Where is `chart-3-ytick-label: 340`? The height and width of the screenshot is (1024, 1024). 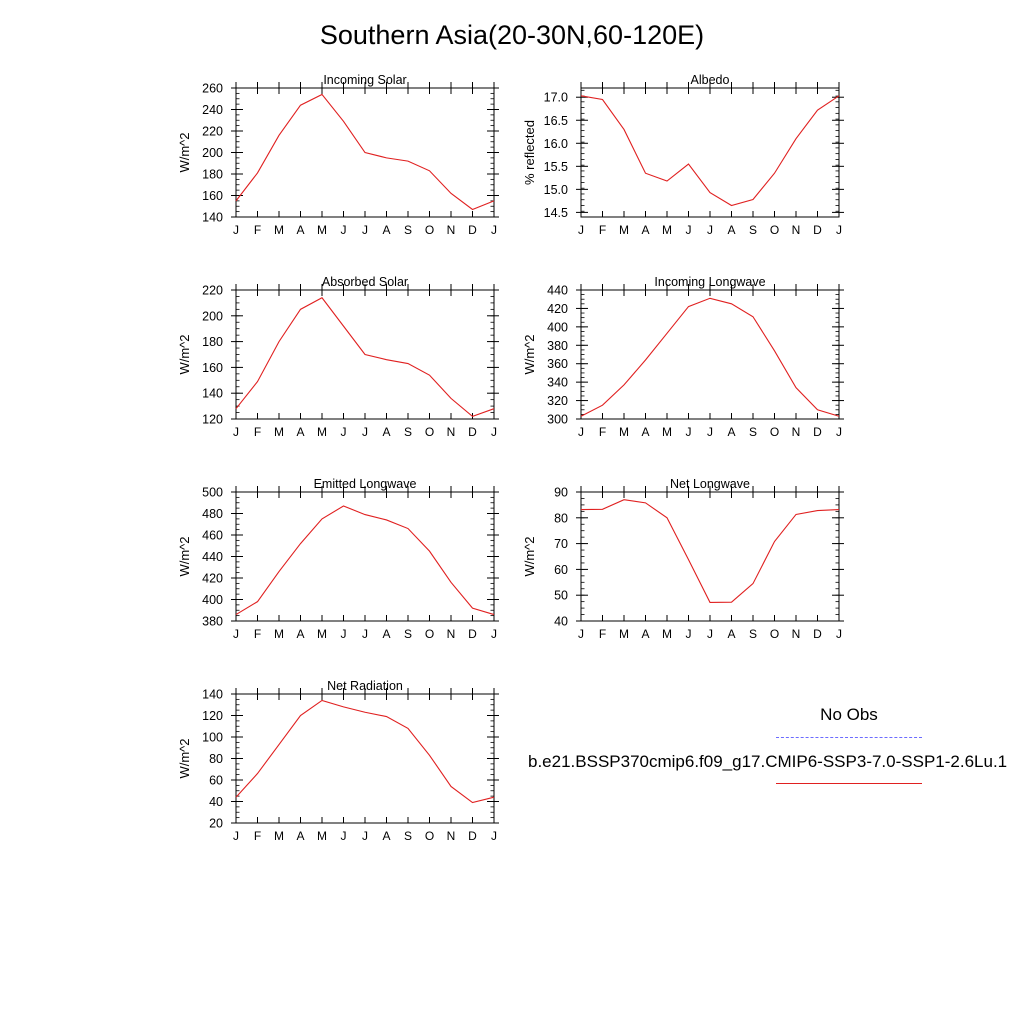
chart-3-ytick-label: 340 is located at coordinates (557, 383).